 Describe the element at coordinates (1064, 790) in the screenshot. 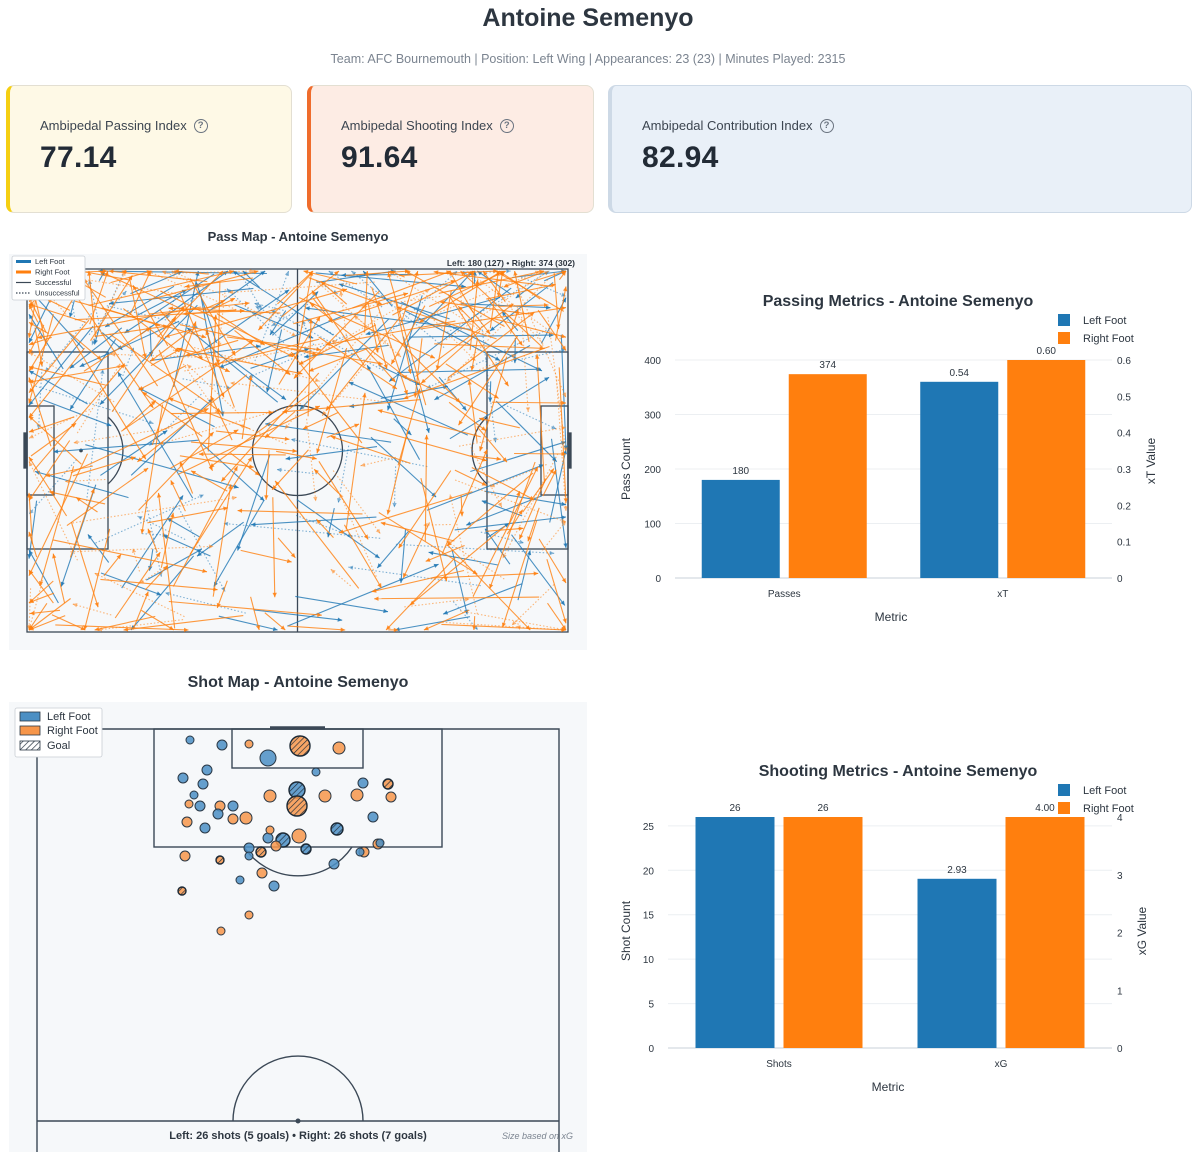

I see `legend-swatch-left` at that location.